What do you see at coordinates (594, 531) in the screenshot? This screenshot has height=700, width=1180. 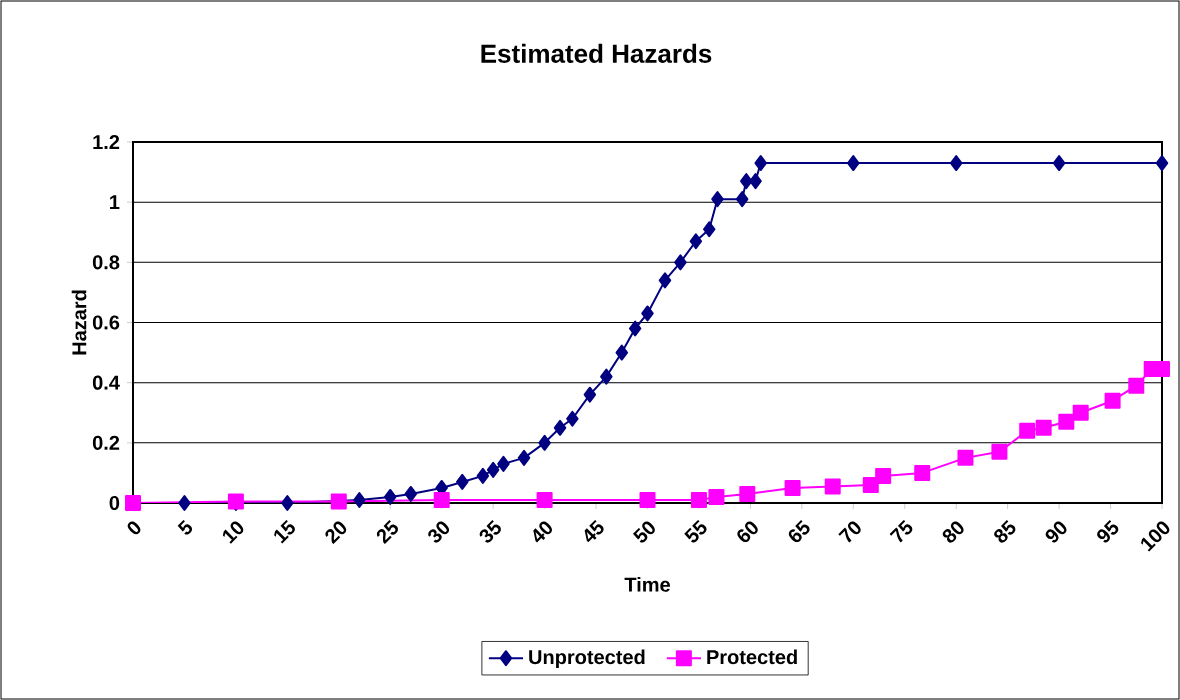 I see `x-tick-label: 45` at bounding box center [594, 531].